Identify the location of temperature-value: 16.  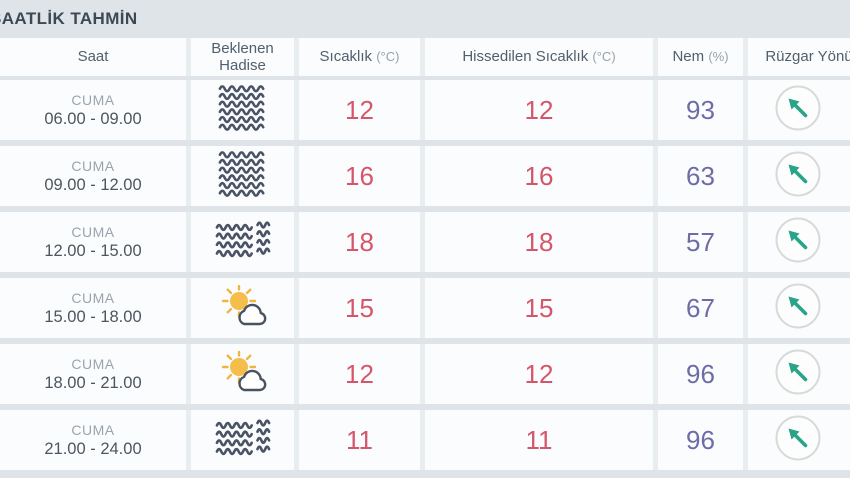
(359, 175).